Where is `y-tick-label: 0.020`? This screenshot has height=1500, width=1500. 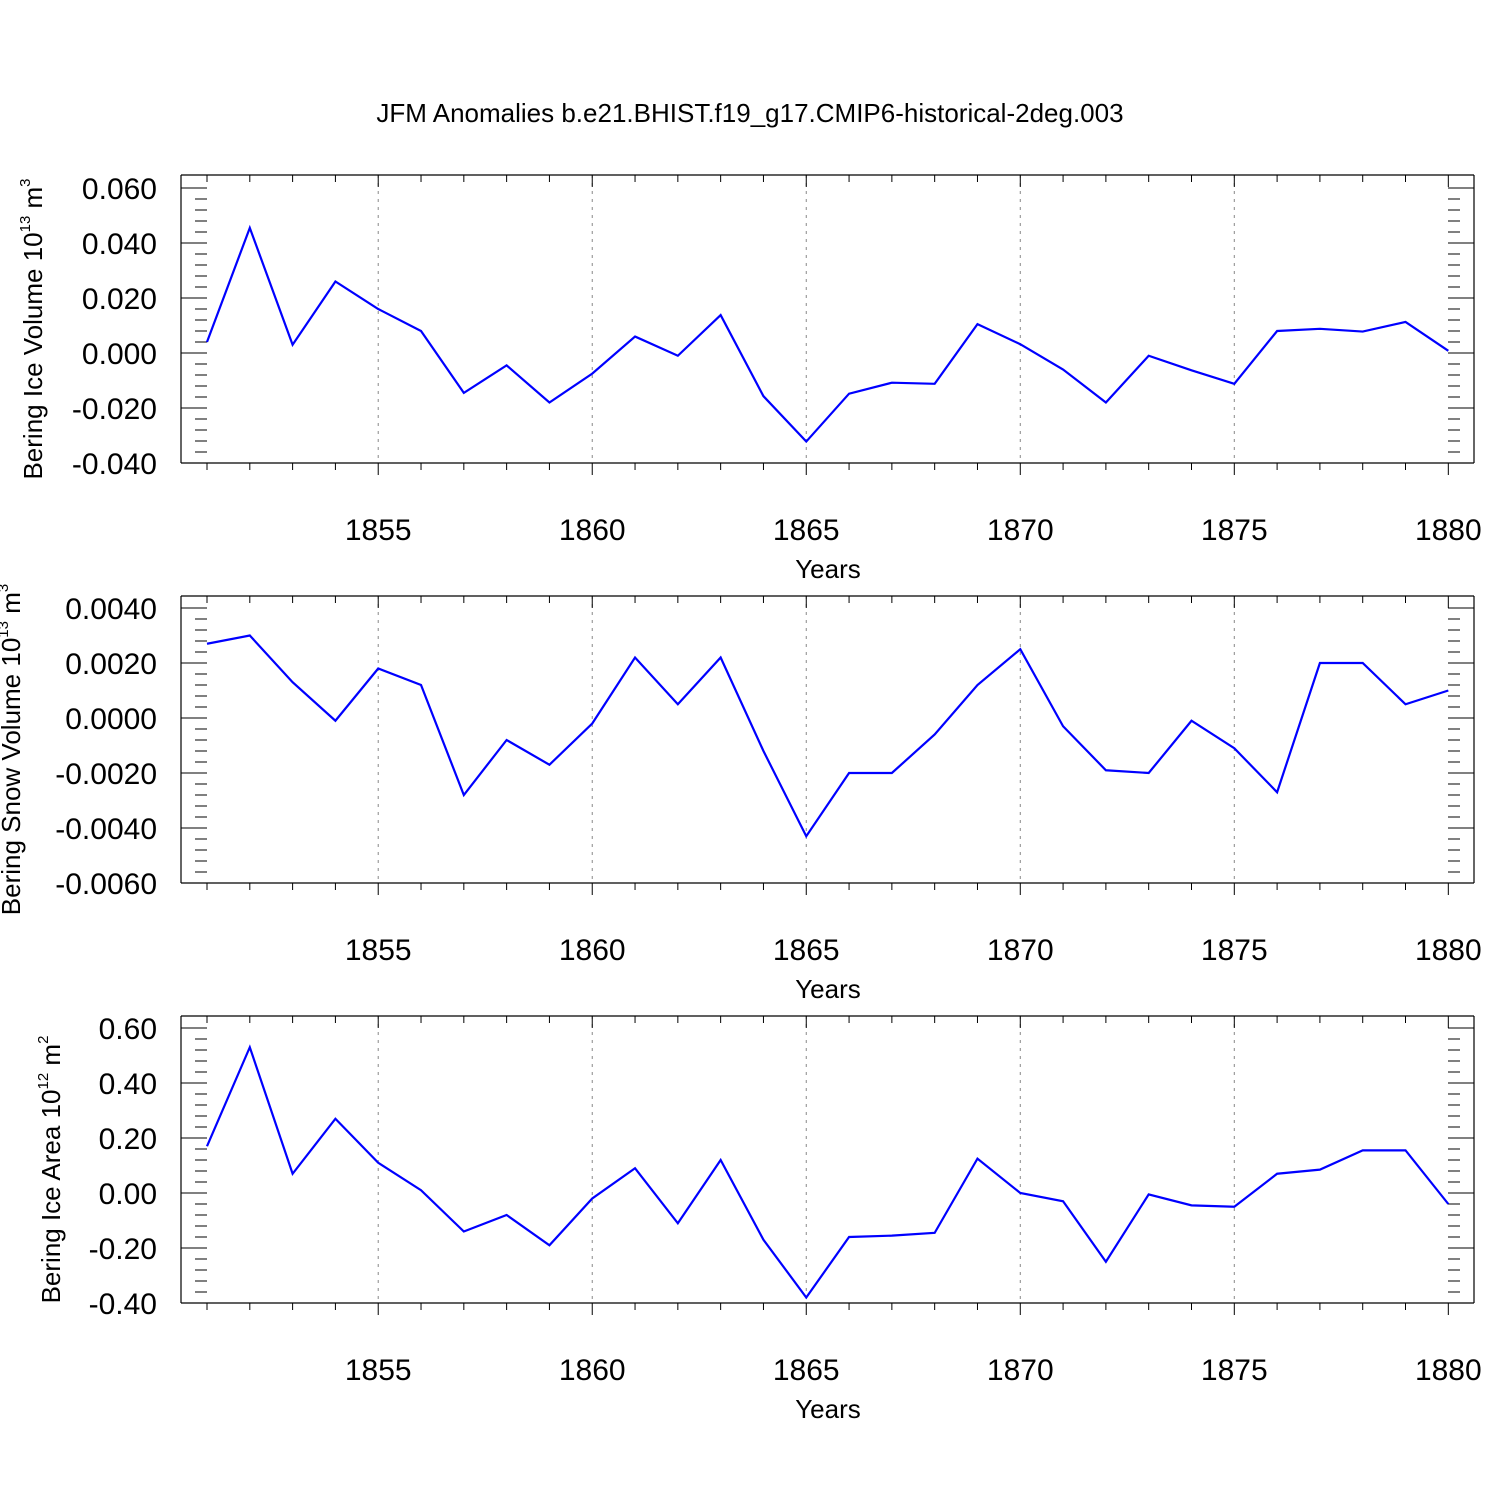 y-tick-label: 0.020 is located at coordinates (119, 299).